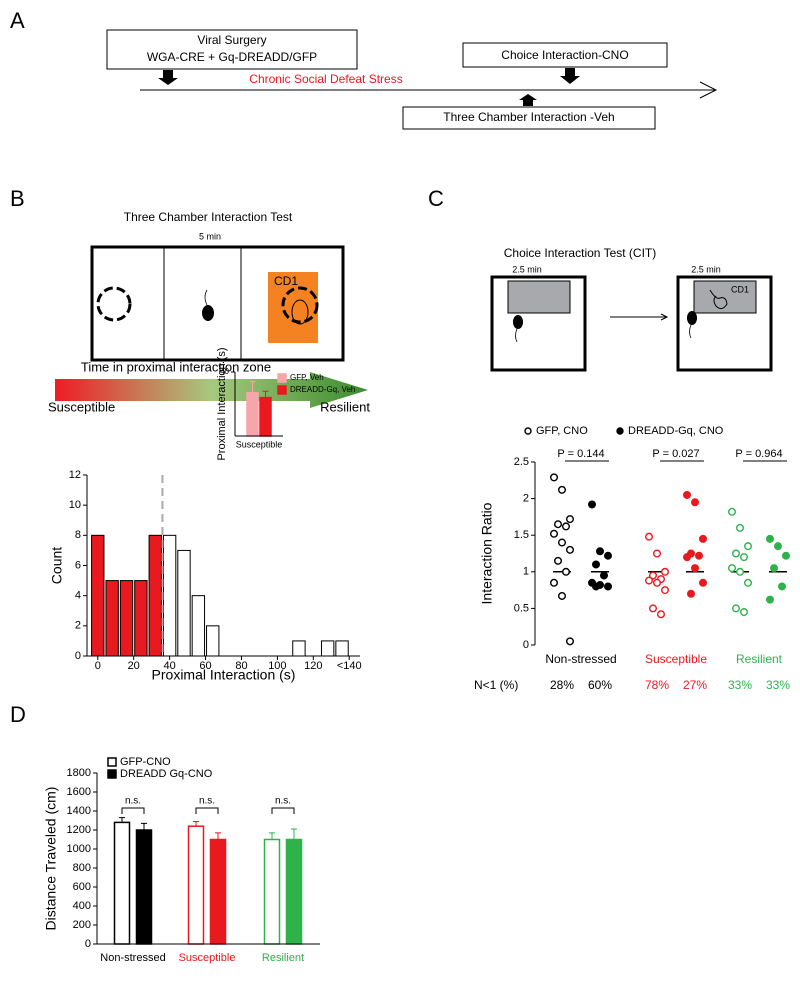  Describe the element at coordinates (98, 666) in the screenshot. I see `x-tick-label: 0` at that location.